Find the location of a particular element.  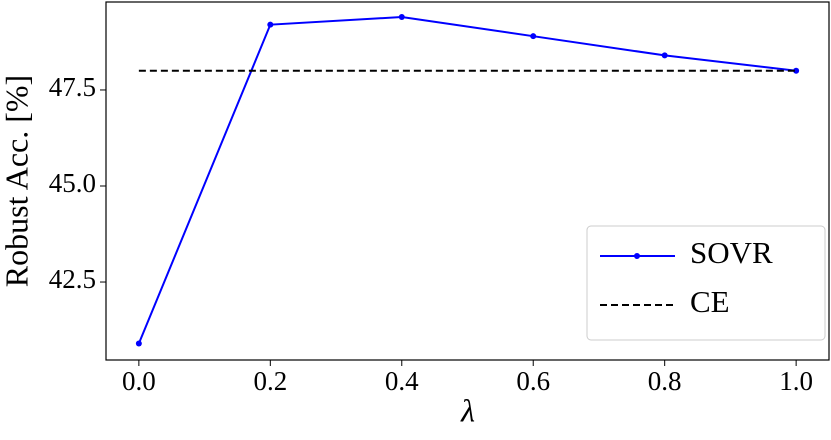

legend-box is located at coordinates (706, 283).